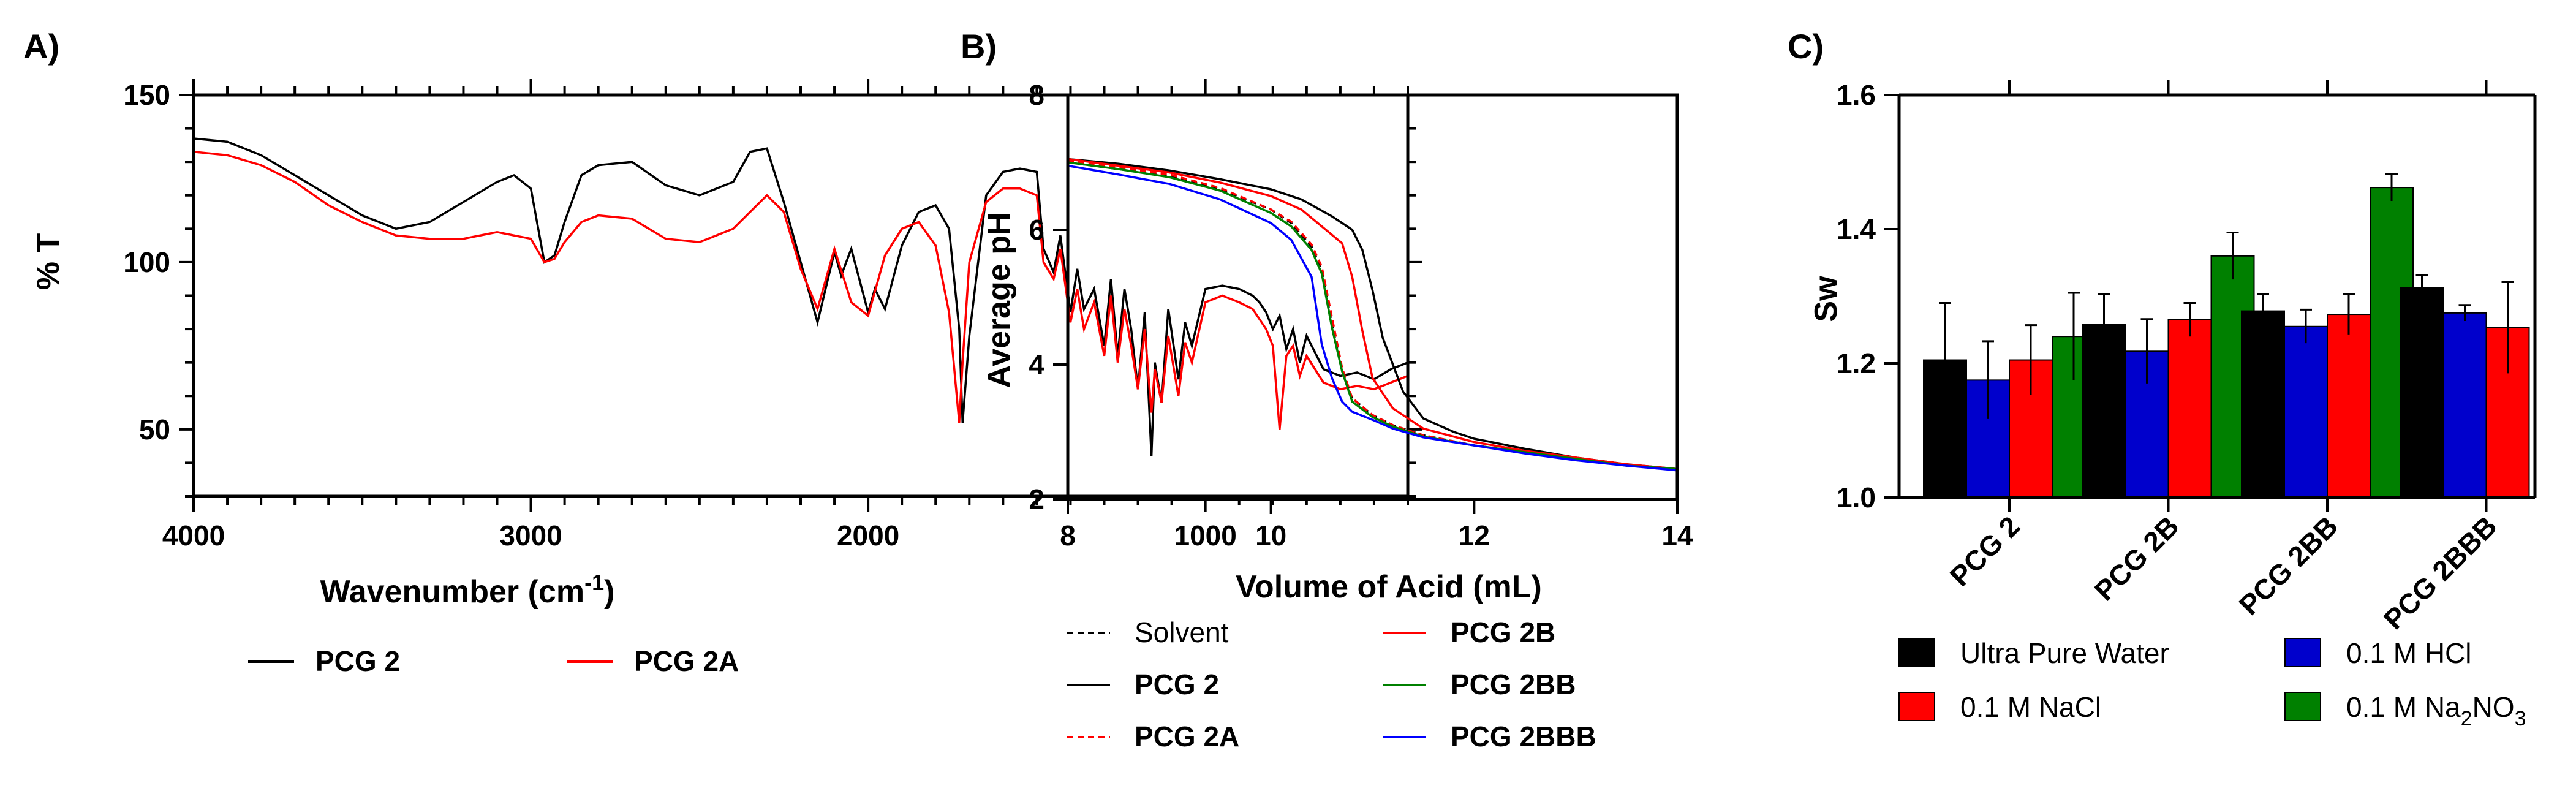 This screenshot has height=791, width=2576. Describe the element at coordinates (1177, 684) in the screenshot. I see `panel-b-legend-label: PCG 2` at that location.